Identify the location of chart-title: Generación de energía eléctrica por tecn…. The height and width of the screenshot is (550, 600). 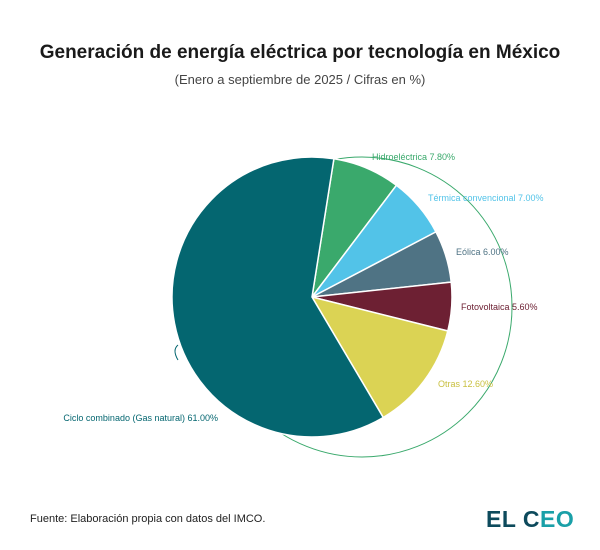
(300, 52).